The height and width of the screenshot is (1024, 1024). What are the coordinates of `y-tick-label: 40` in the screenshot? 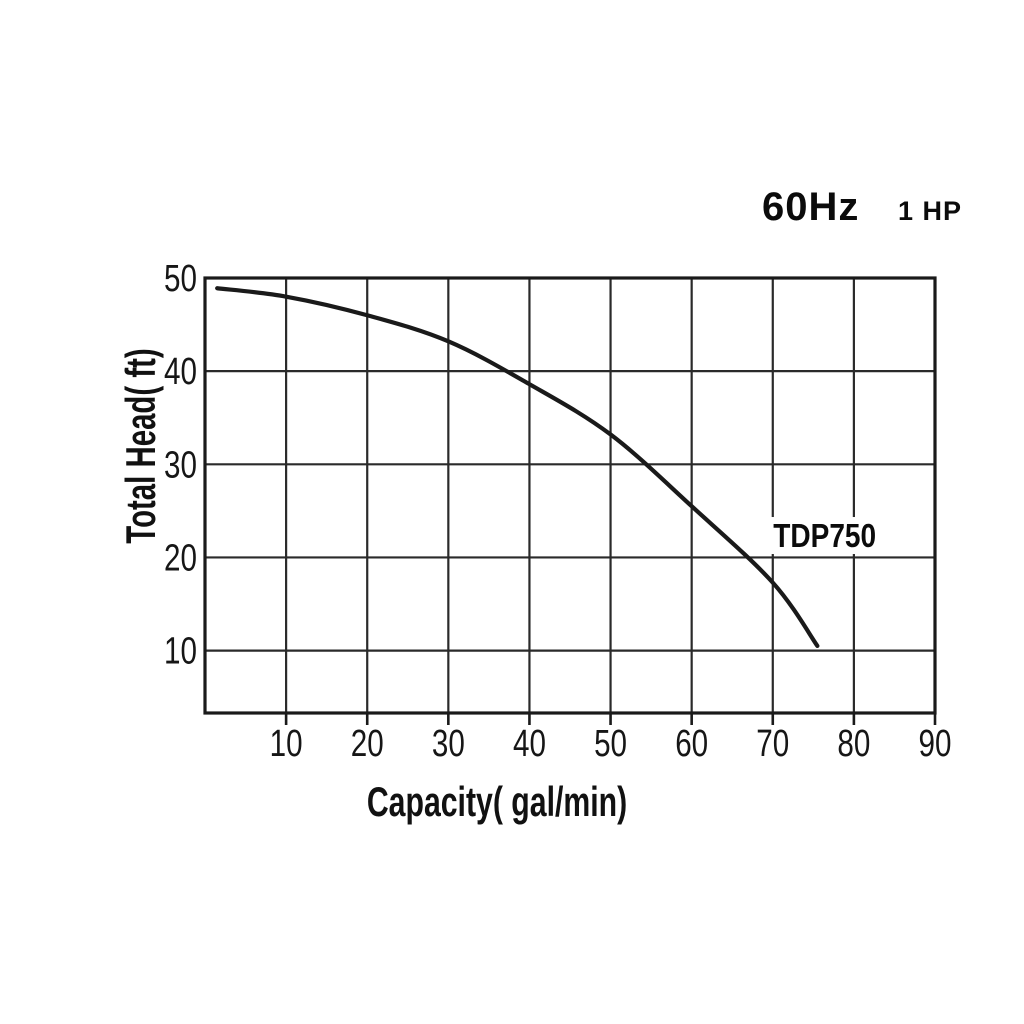 It's located at (180, 372).